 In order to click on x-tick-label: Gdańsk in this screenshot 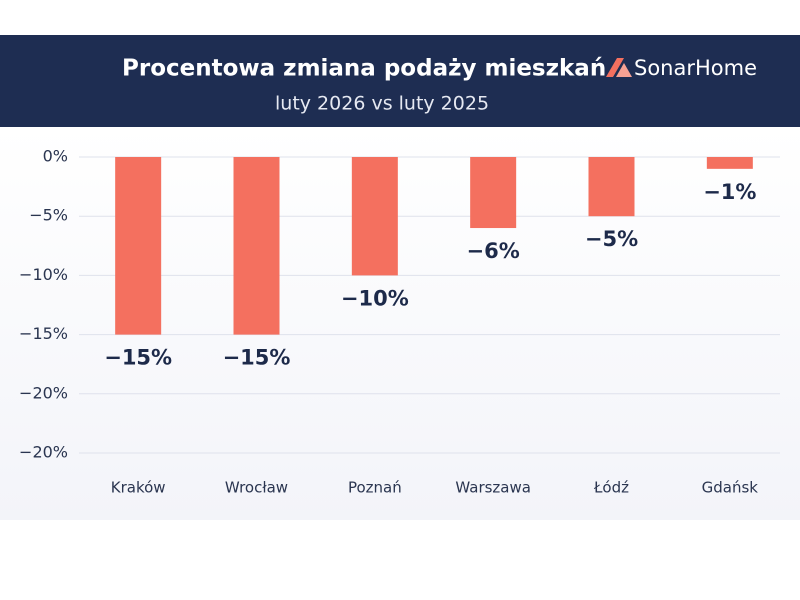, I will do `click(730, 488)`.